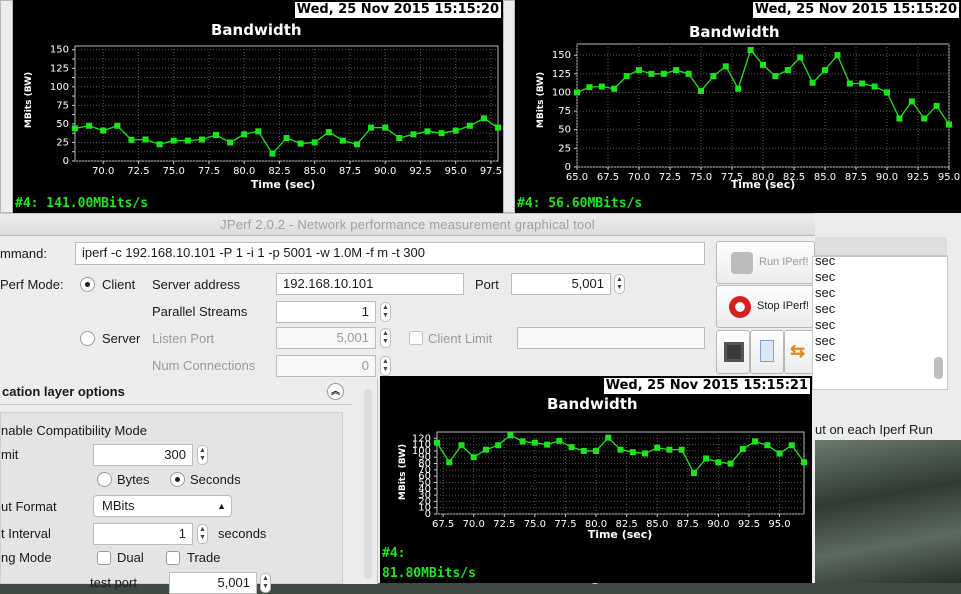 The height and width of the screenshot is (594, 961). I want to click on client-limit-checkbox, so click(416, 338).